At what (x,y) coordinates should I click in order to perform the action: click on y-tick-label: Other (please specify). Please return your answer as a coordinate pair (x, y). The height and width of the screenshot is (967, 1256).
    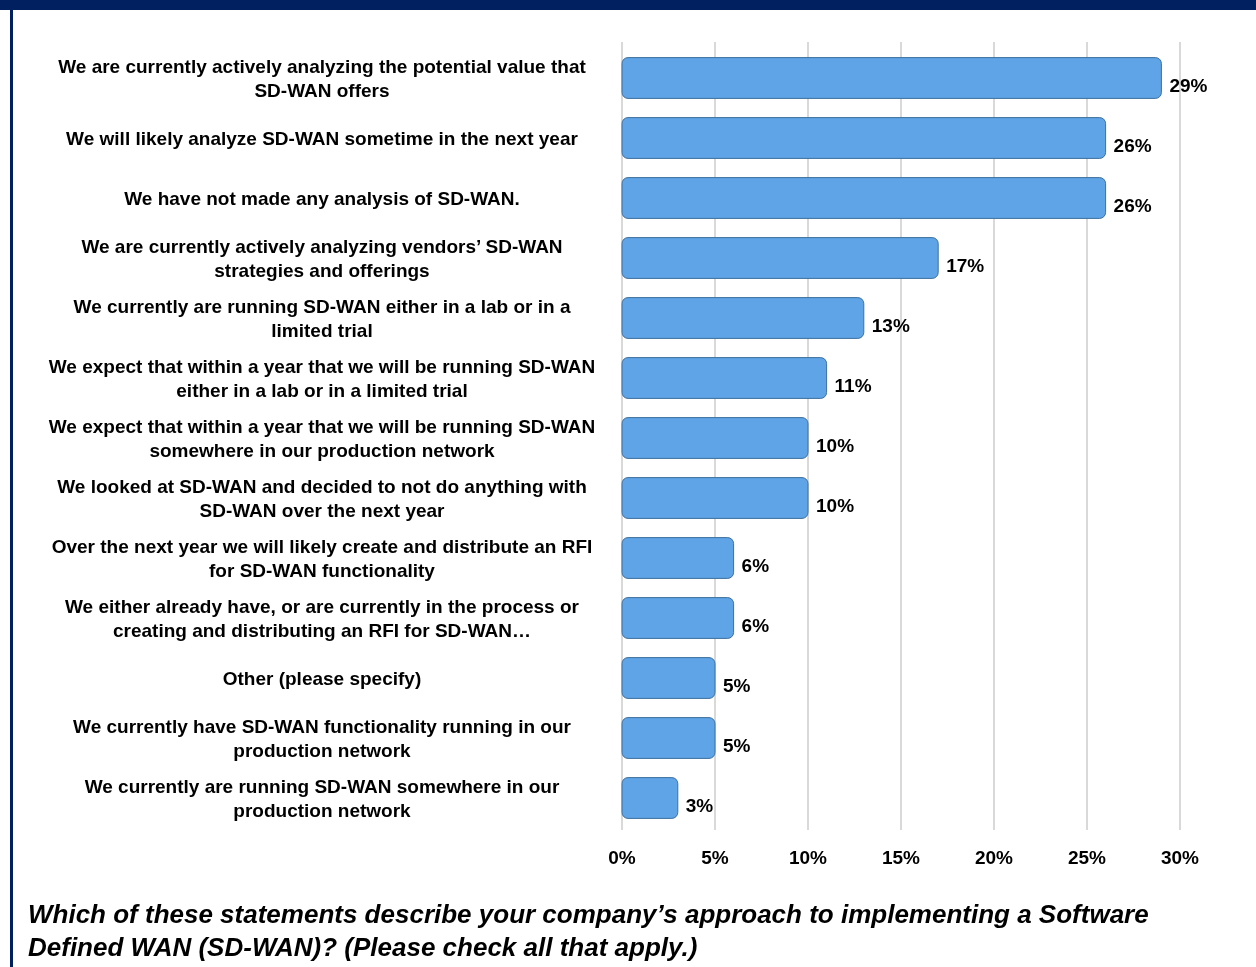
    Looking at the image, I should click on (322, 678).